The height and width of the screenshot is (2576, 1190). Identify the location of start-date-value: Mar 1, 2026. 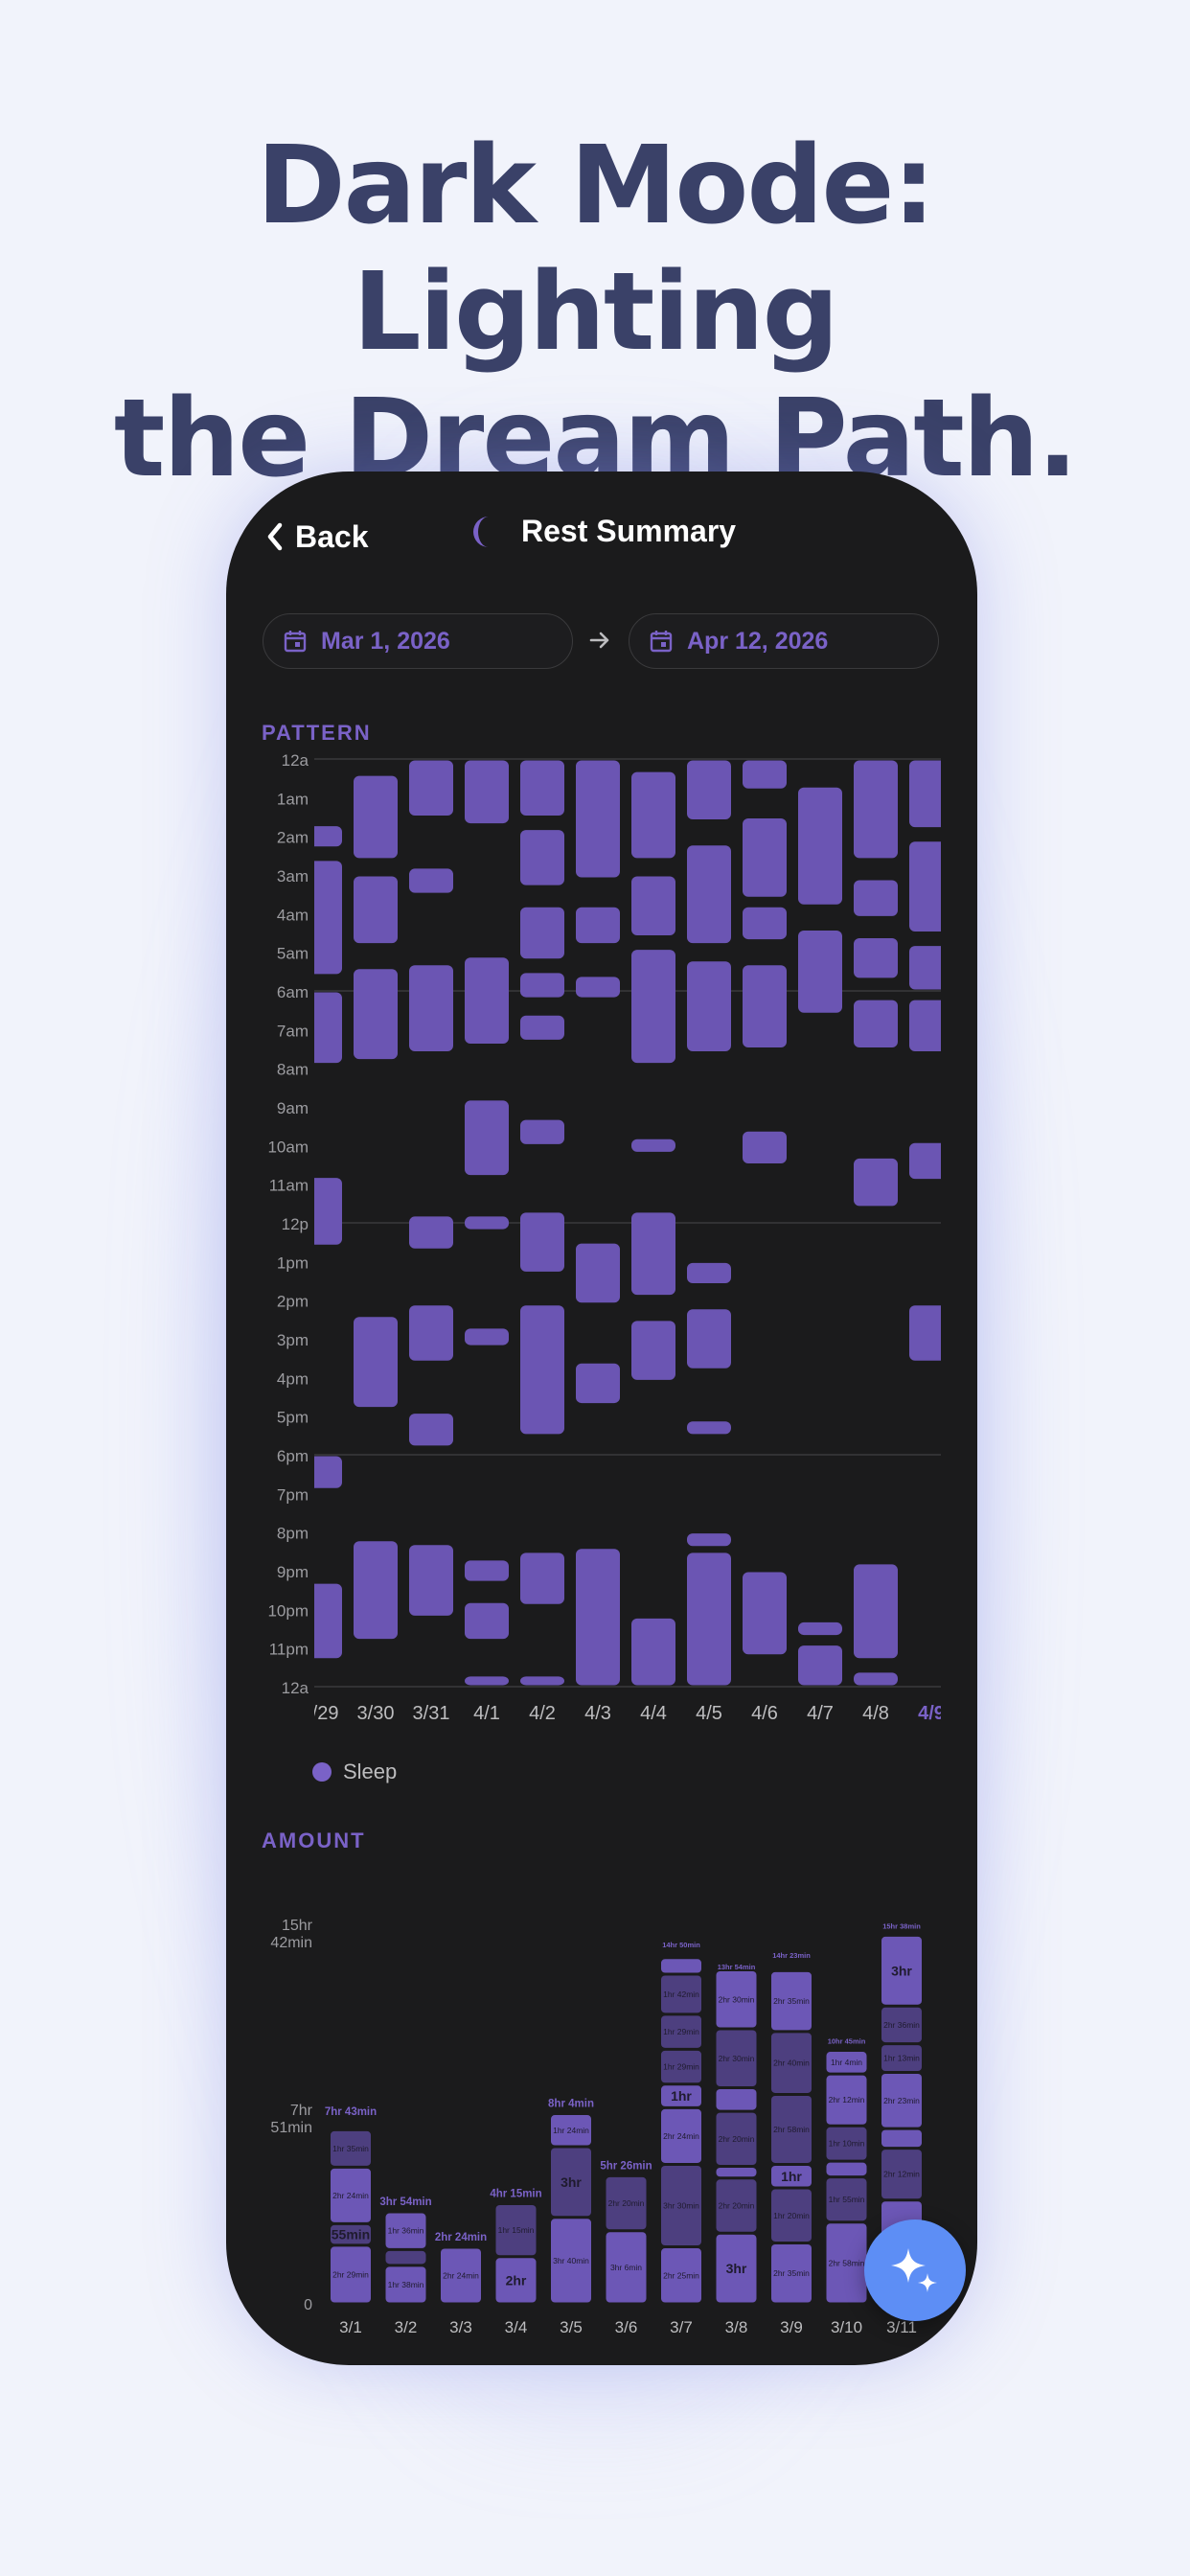
(386, 641).